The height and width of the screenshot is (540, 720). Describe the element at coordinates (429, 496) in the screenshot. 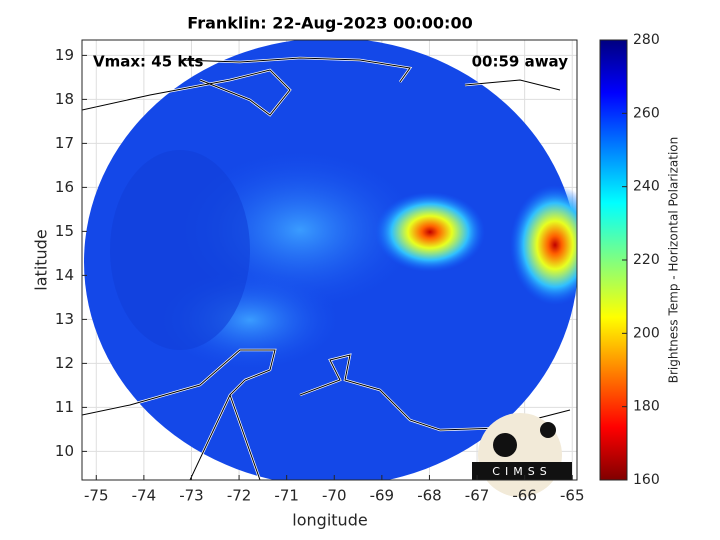

I see `x-tick-label: -68` at that location.